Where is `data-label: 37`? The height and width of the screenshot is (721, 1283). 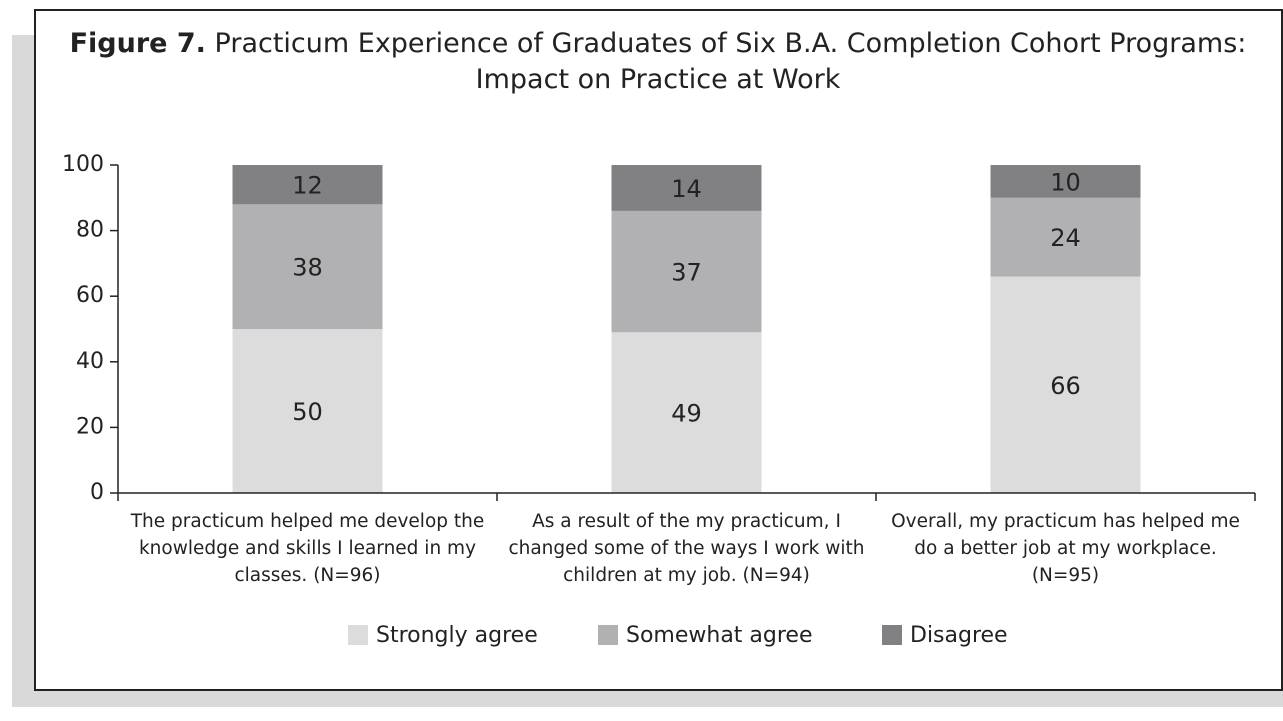 data-label: 37 is located at coordinates (686, 273).